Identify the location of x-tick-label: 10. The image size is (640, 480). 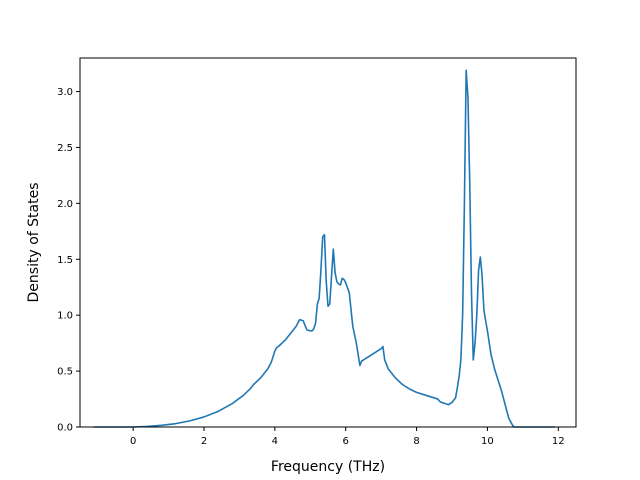
(487, 441).